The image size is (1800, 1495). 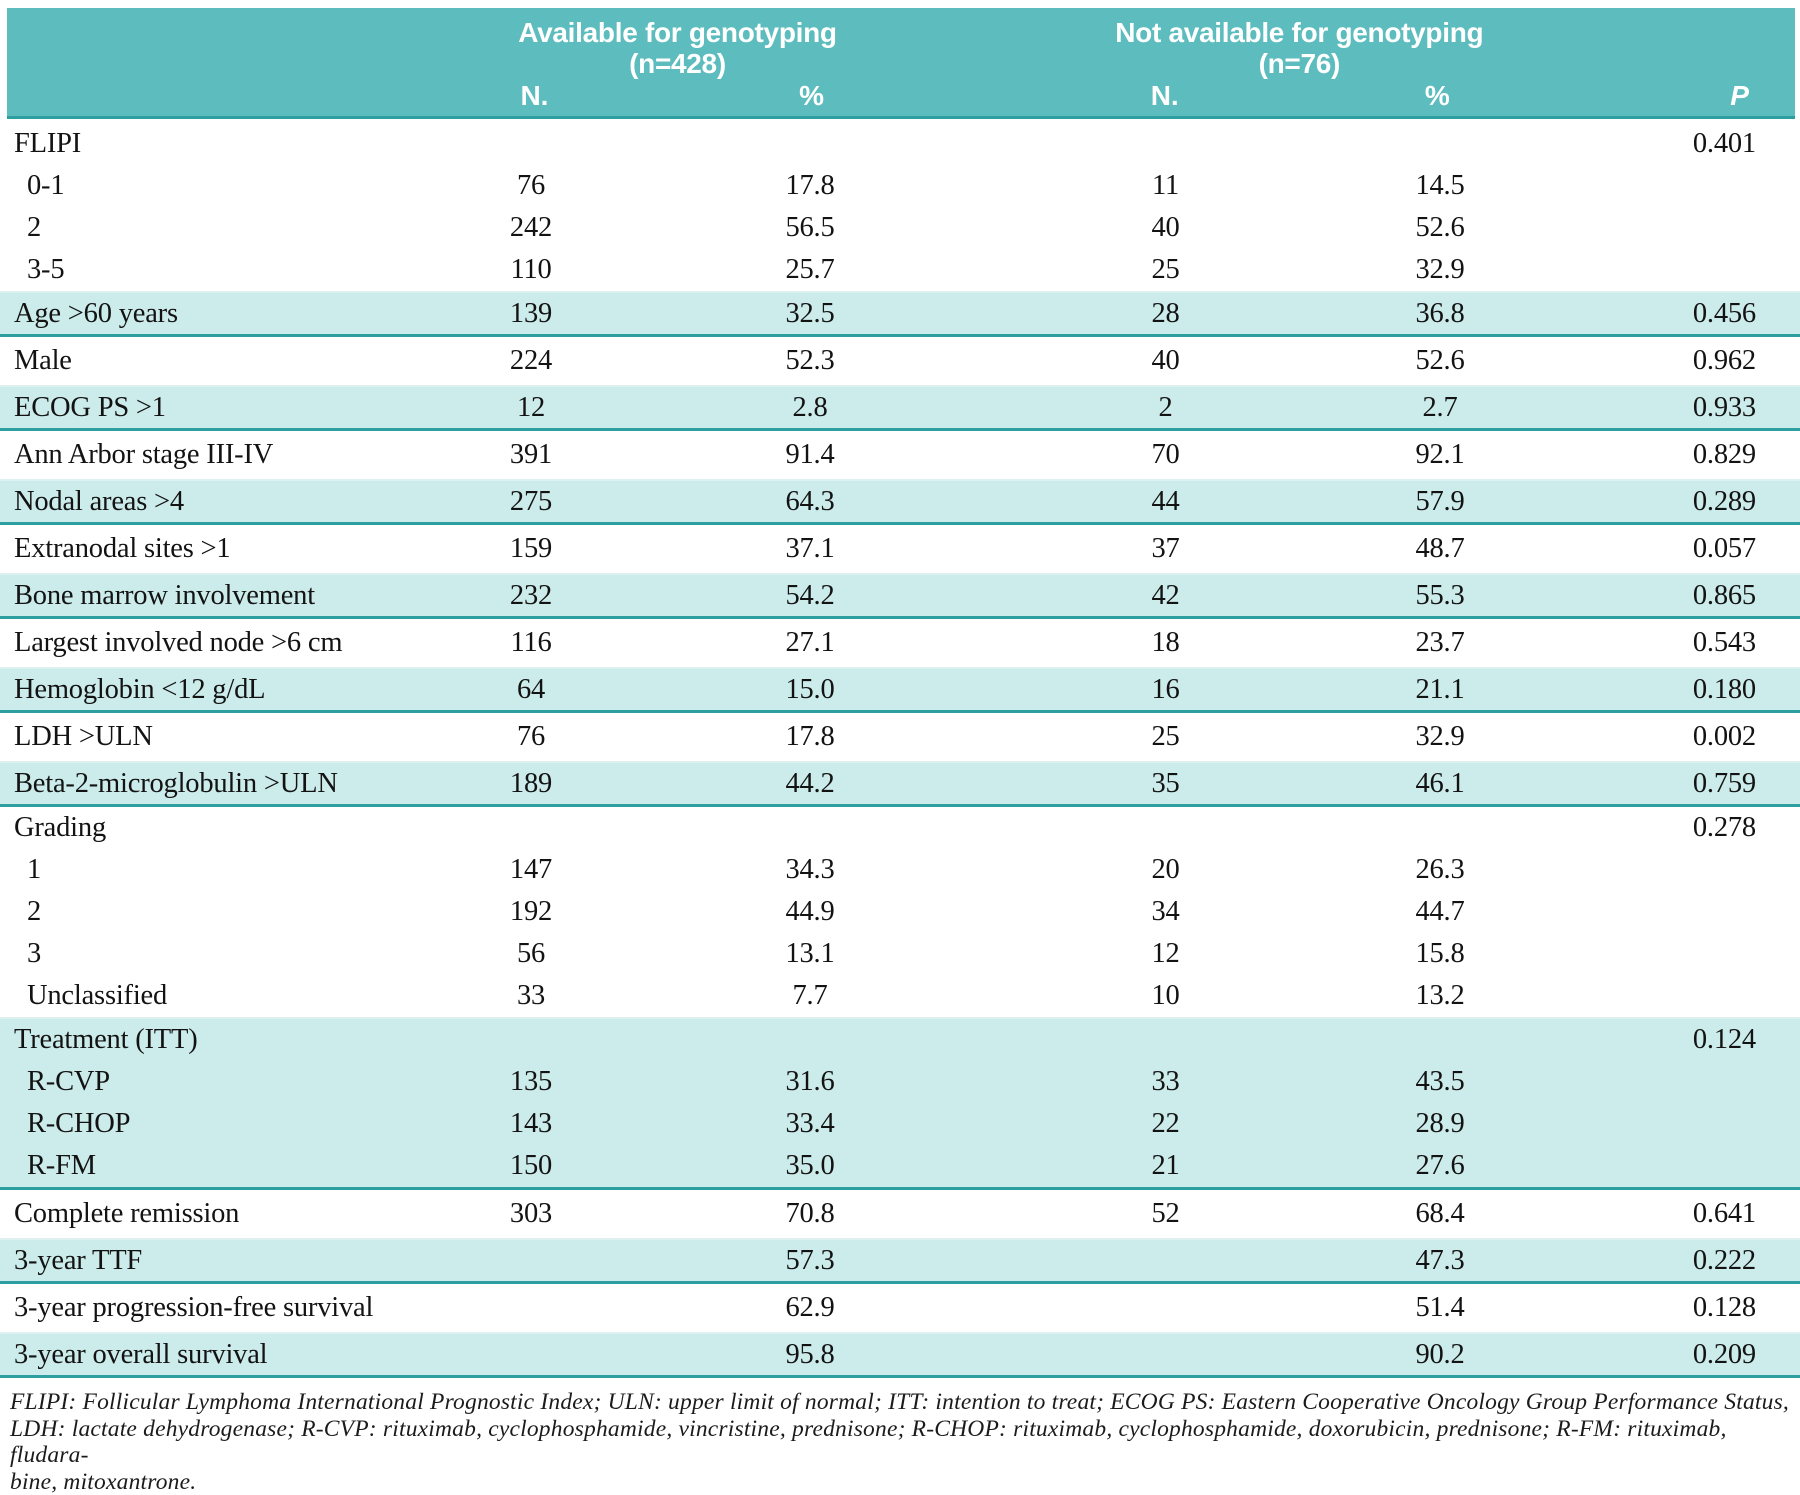 What do you see at coordinates (1651, 361) in the screenshot?
I see `cell-p-value: 0.962` at bounding box center [1651, 361].